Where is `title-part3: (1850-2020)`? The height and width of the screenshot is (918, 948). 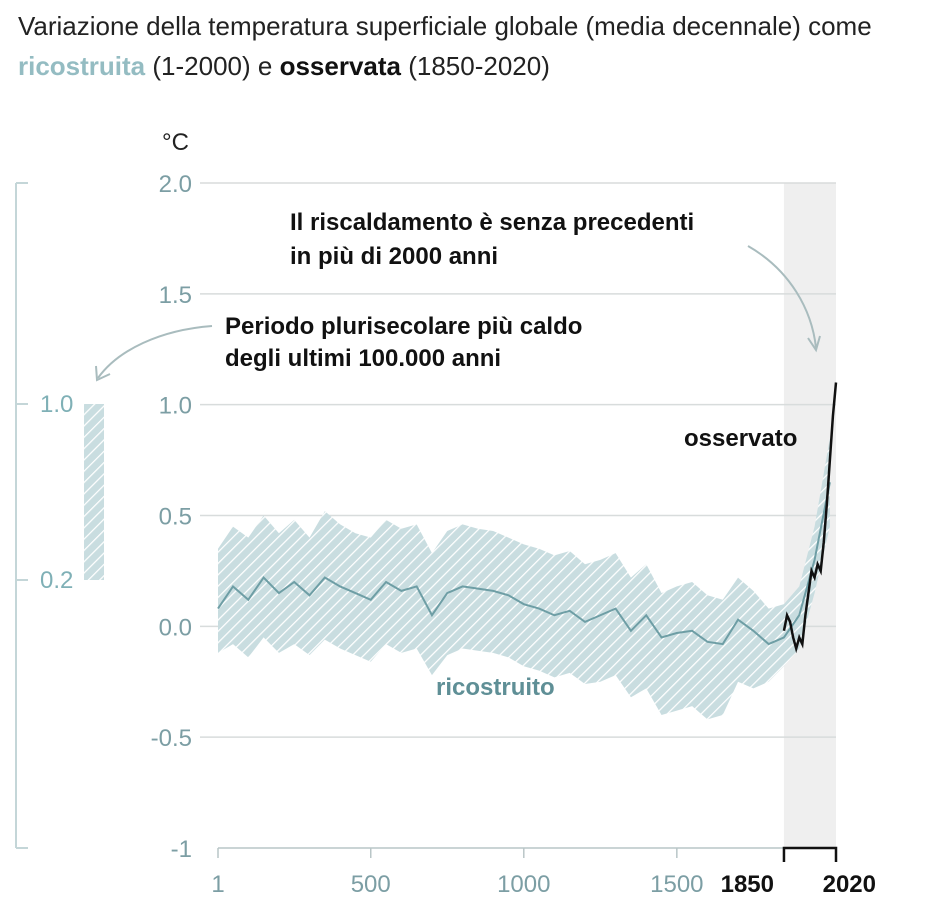 title-part3: (1850-2020) is located at coordinates (475, 66).